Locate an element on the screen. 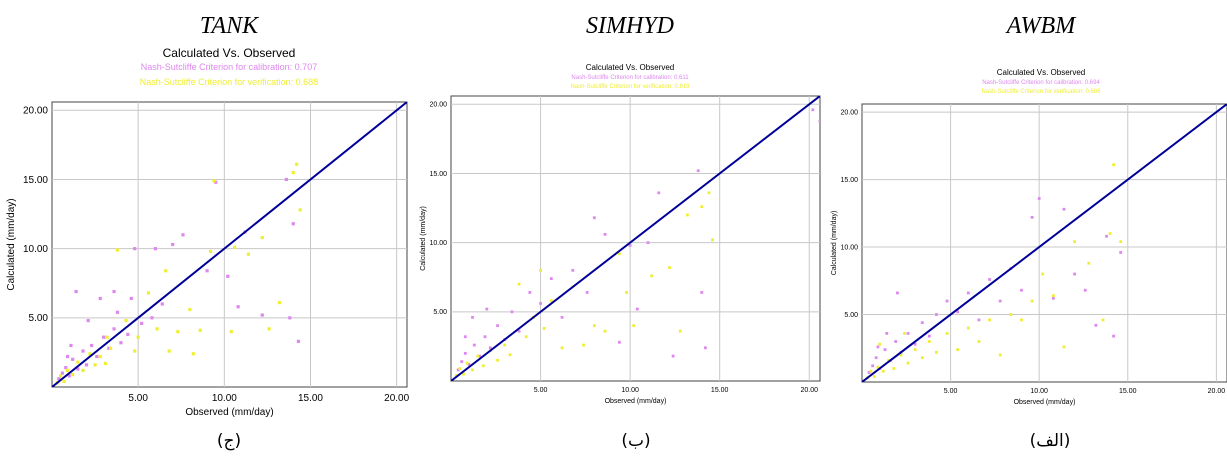 The image size is (1227, 459). panel-caption: (ج) is located at coordinates (229, 441).